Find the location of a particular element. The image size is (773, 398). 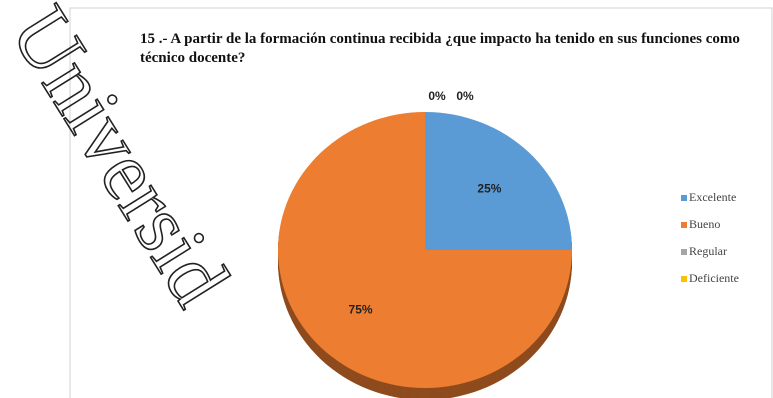

legend-label: Bueno is located at coordinates (704, 224).